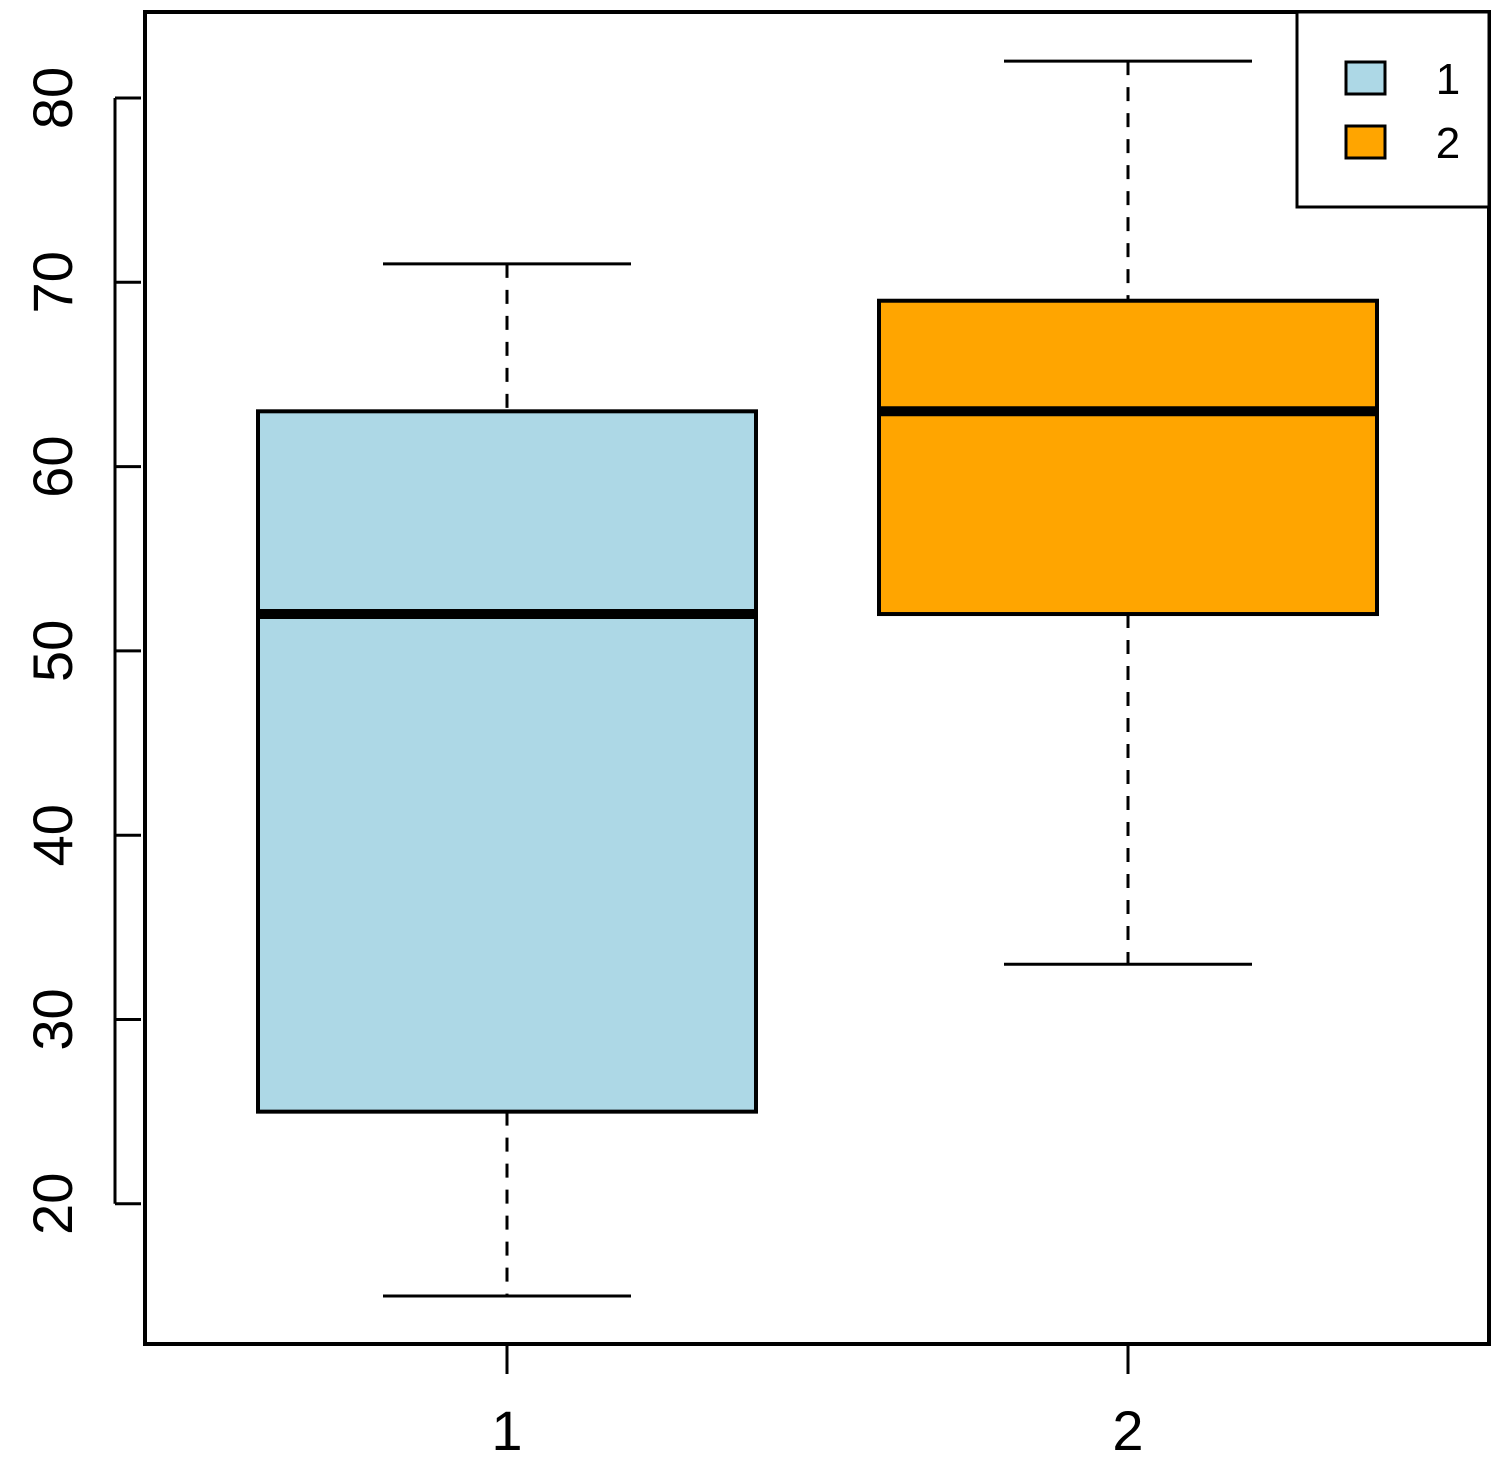 This screenshot has height=1472, width=1502. Describe the element at coordinates (52, 1204) in the screenshot. I see `y-tick-label: 20` at that location.